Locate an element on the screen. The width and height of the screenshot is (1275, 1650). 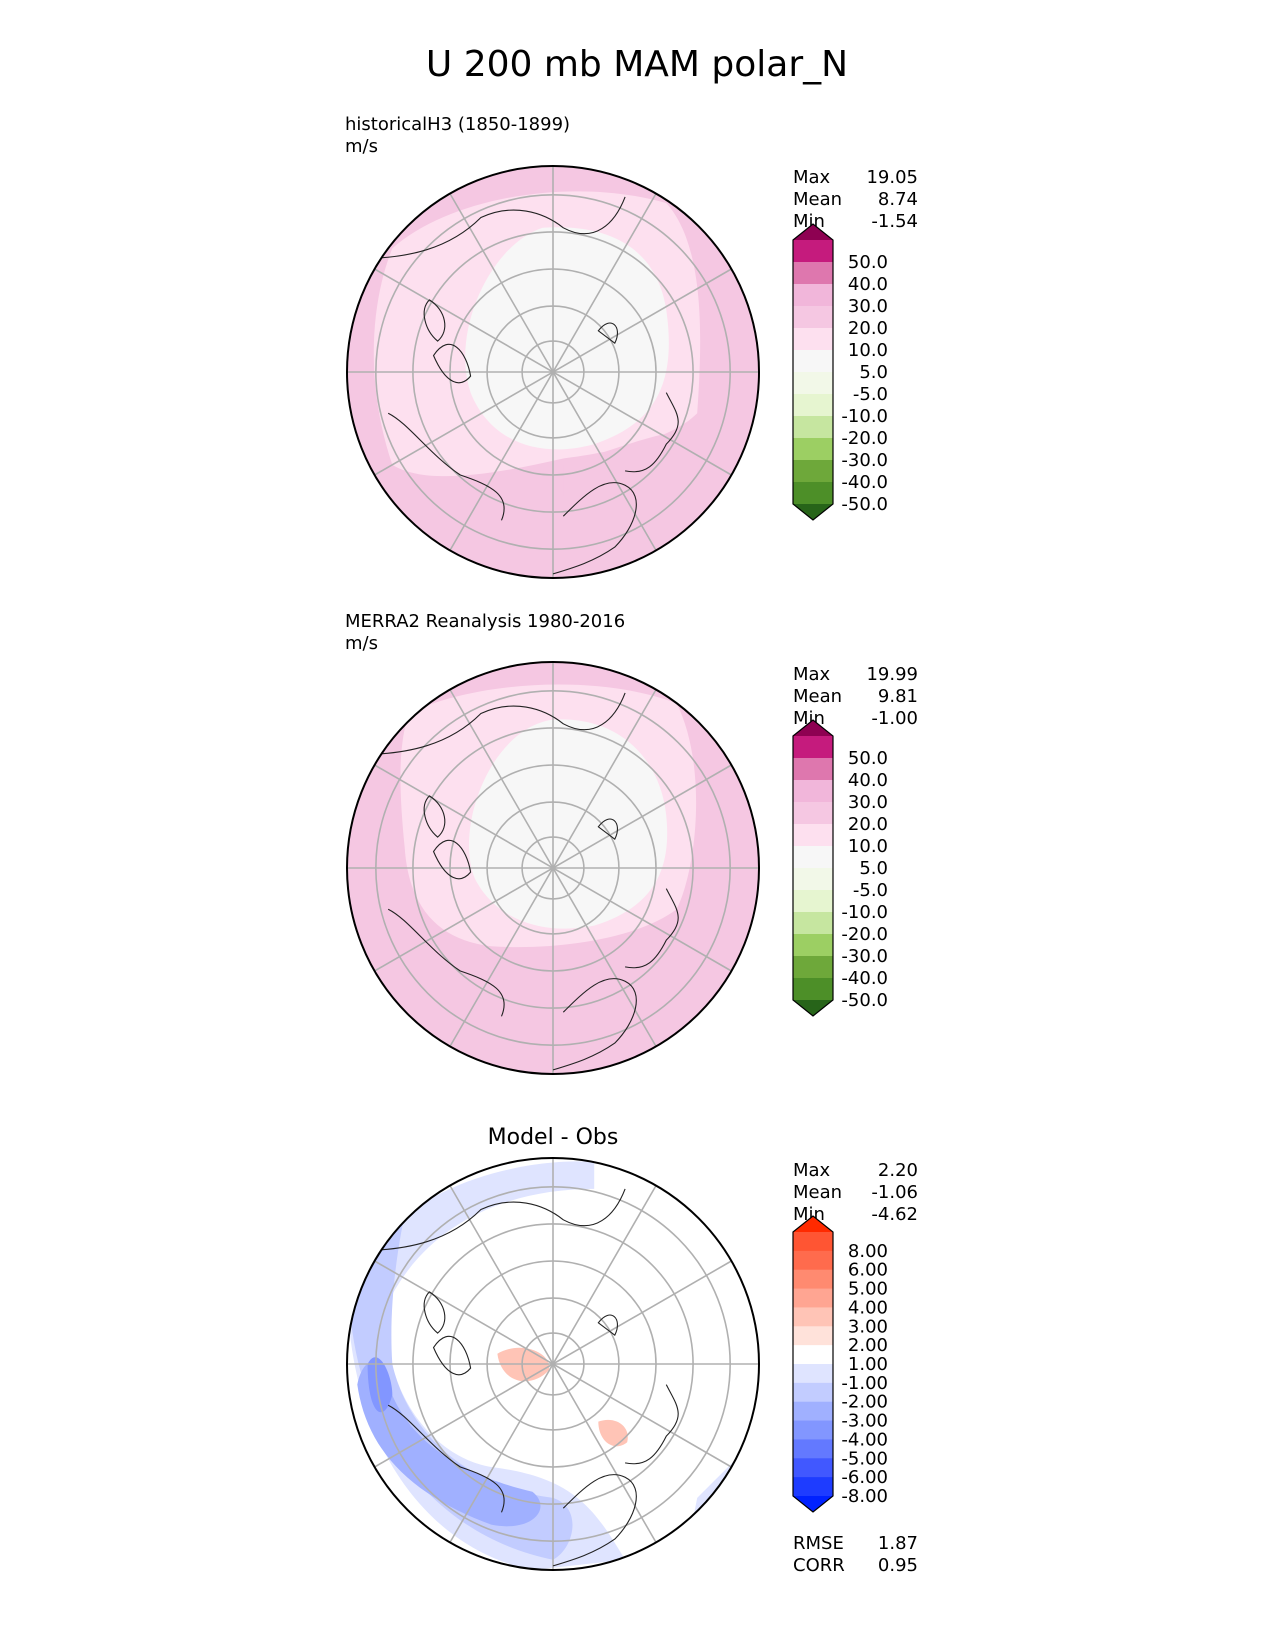
stat-value: 0.95 is located at coordinates (898, 1565).